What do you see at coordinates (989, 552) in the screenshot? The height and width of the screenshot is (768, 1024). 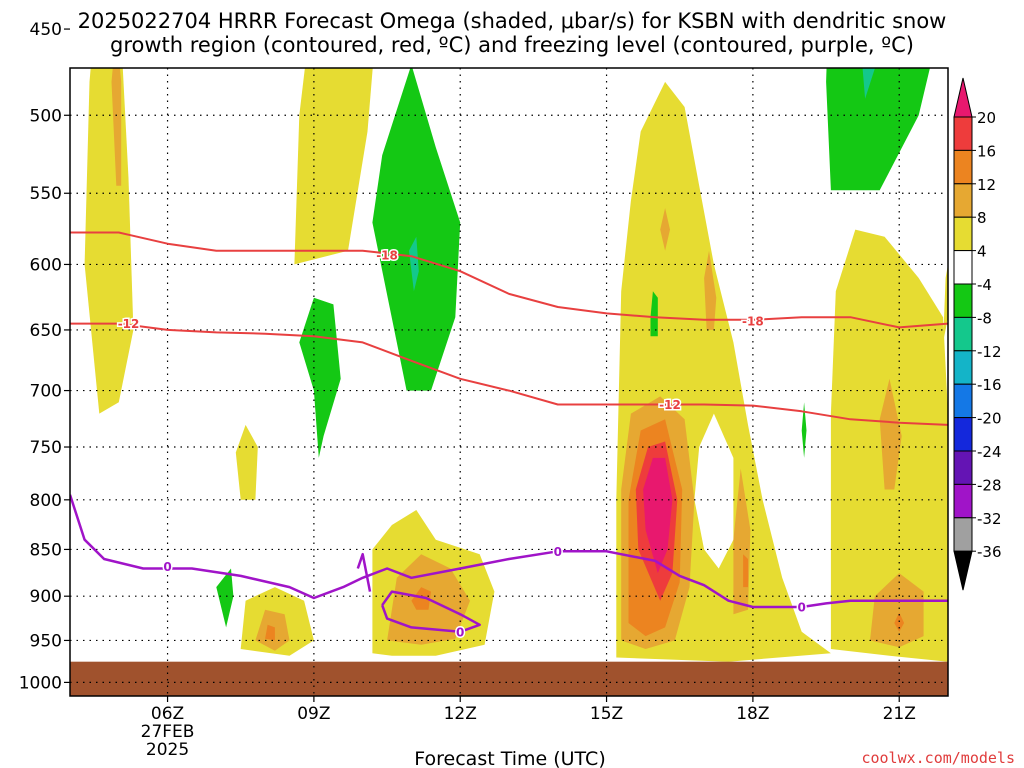 I see `colorbar-label: -36` at bounding box center [989, 552].